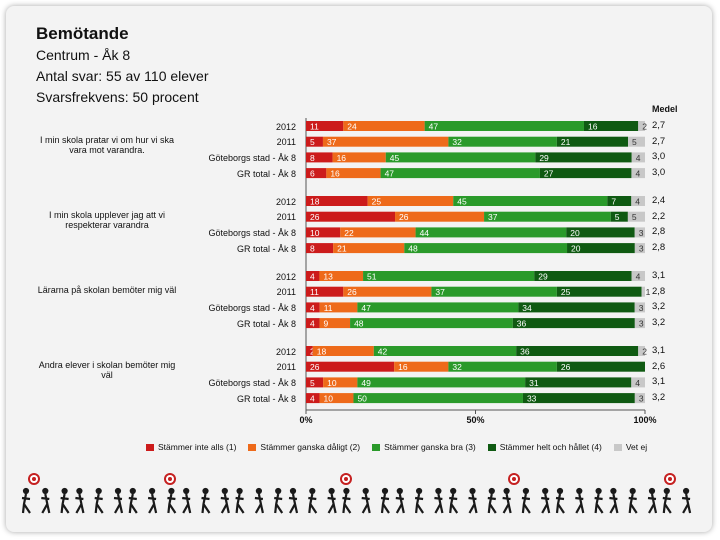  I want to click on mean-value: 2,6, so click(659, 366).